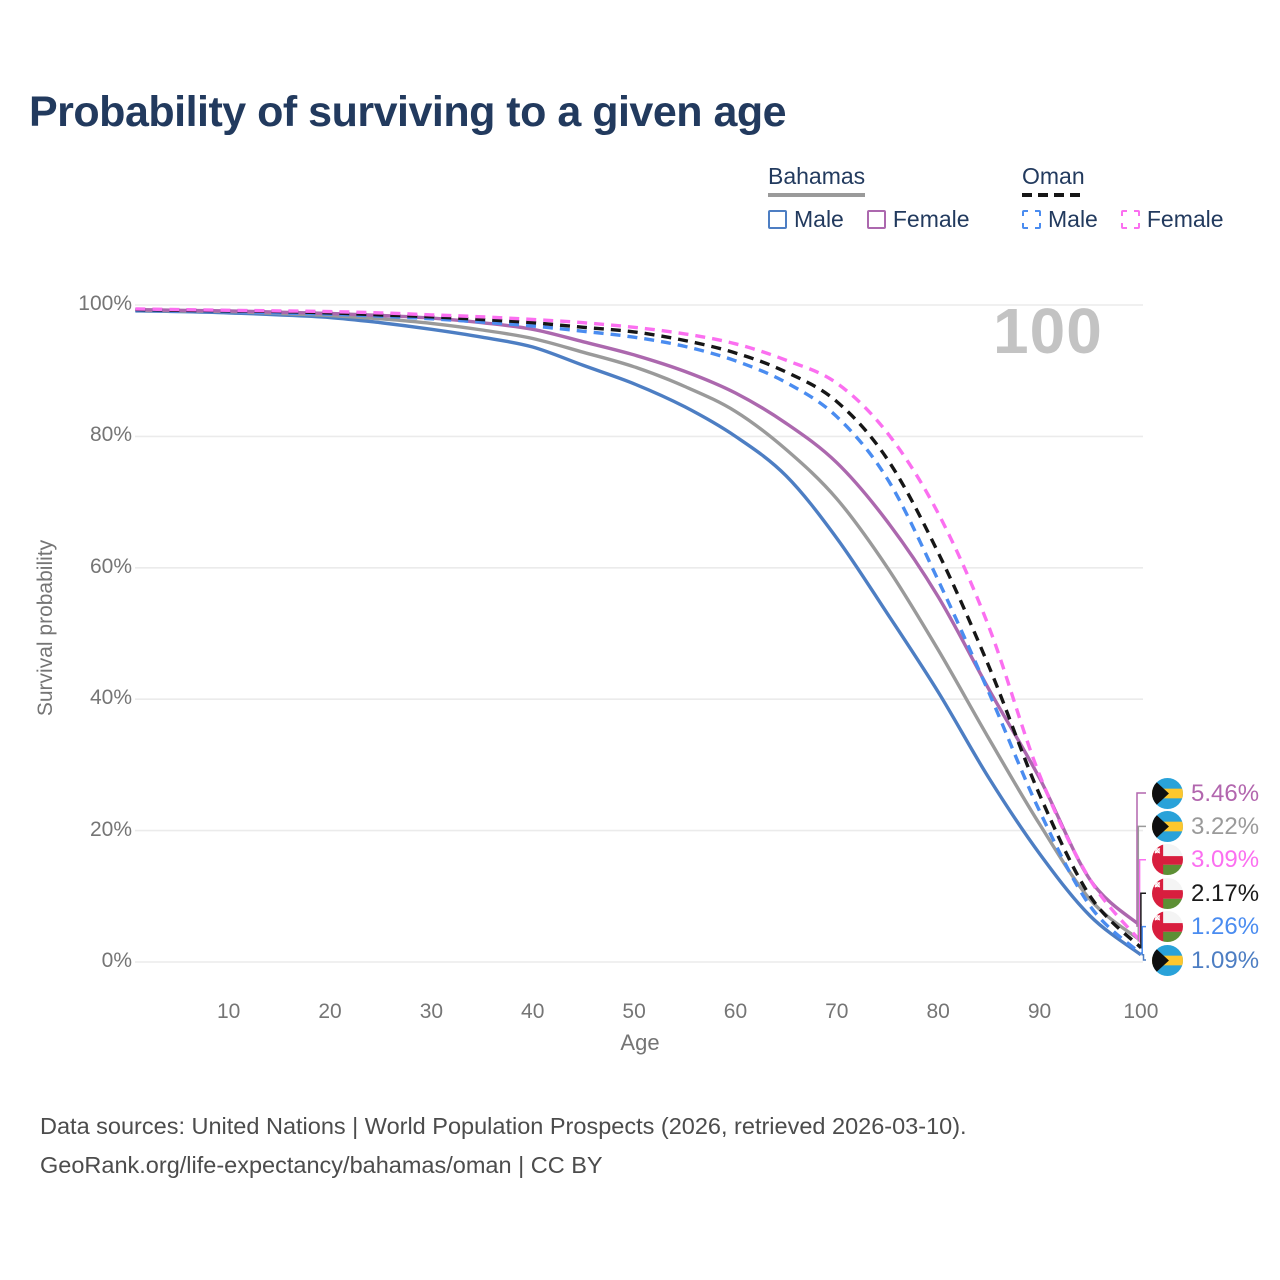 This screenshot has width=1280, height=1280. Describe the element at coordinates (1225, 927) in the screenshot. I see `end-value-label: 1.26%` at that location.